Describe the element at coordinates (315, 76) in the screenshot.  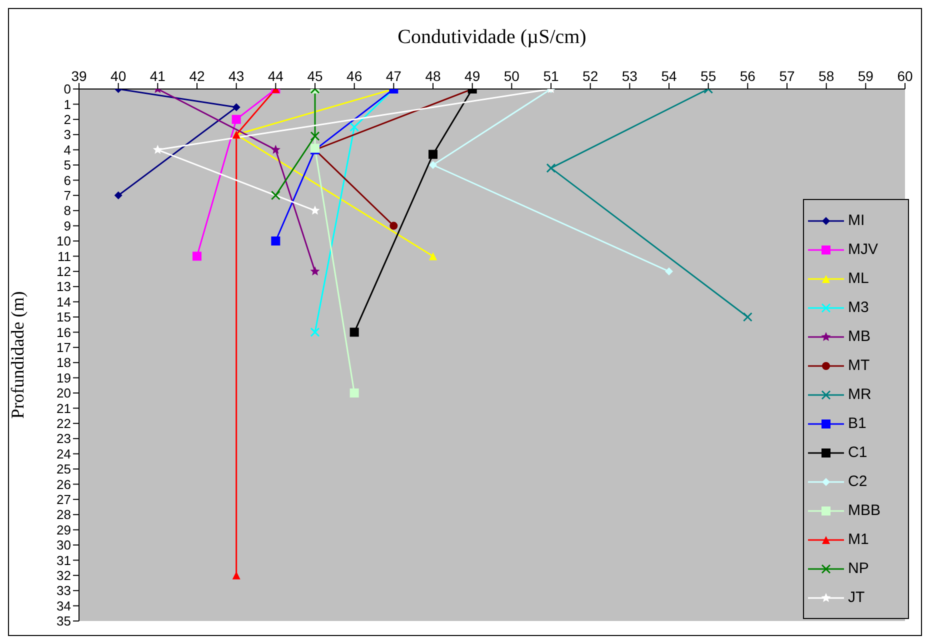
I see `x-tick-label: 45` at that location.